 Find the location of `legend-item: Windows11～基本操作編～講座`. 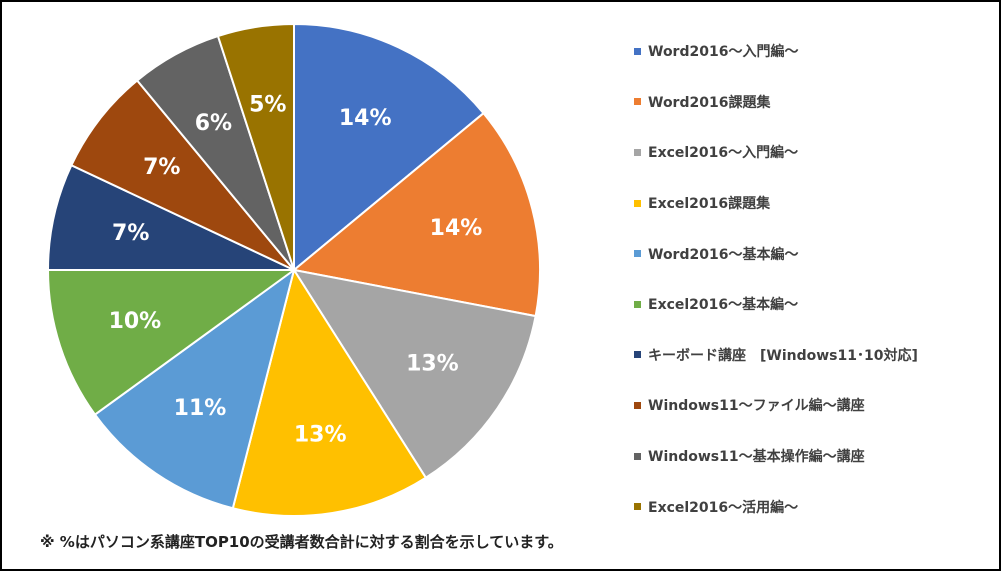

legend-item: Windows11～基本操作編～講座 is located at coordinates (776, 456).